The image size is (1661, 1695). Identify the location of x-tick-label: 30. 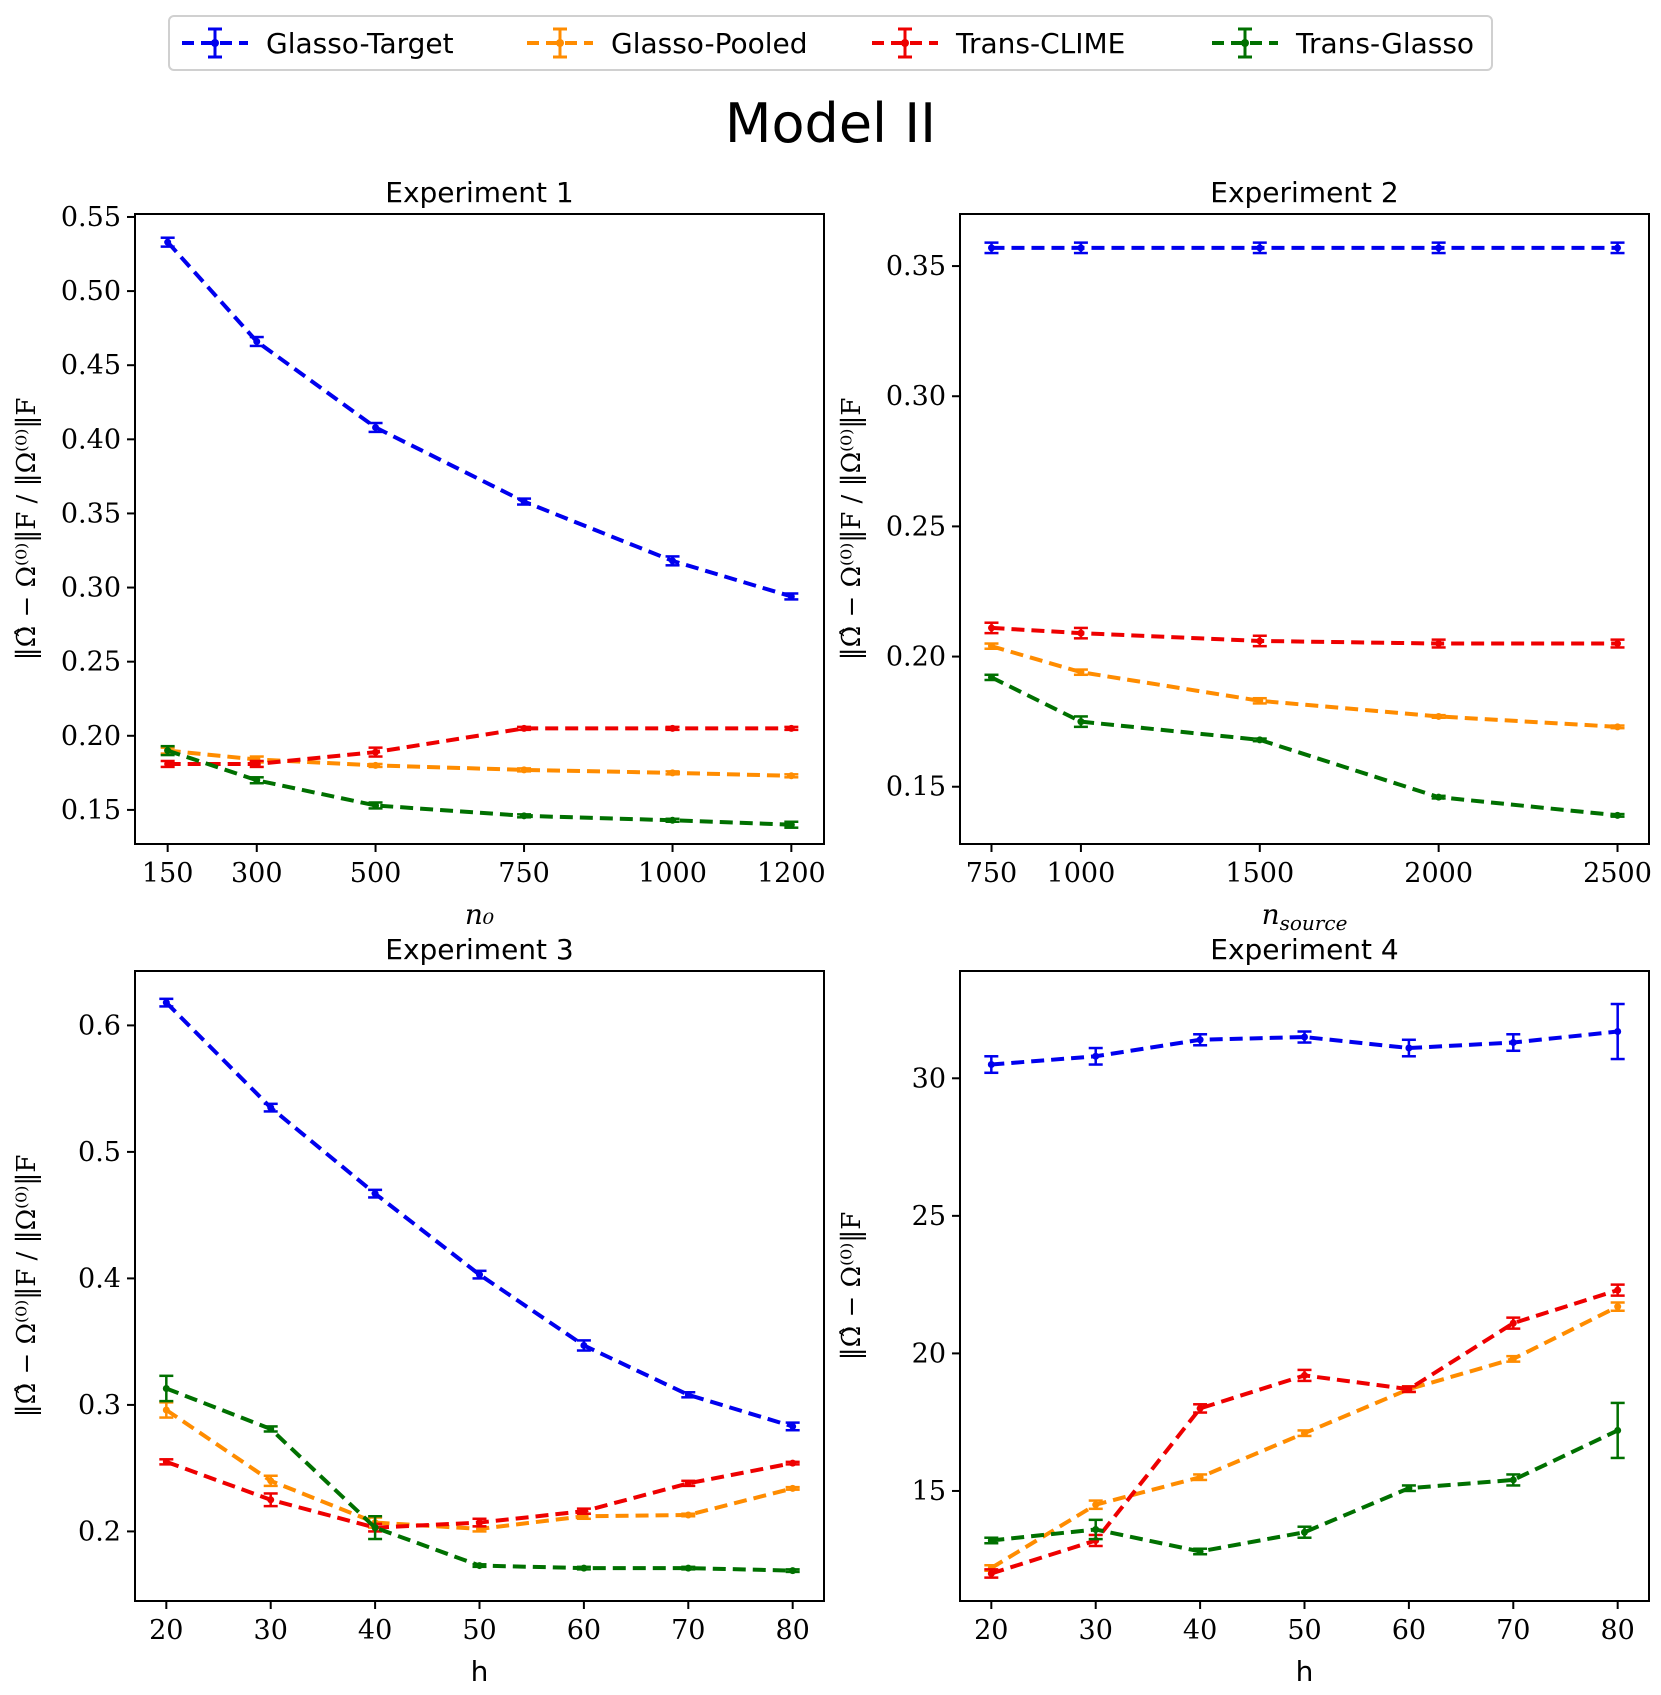
(271, 1630).